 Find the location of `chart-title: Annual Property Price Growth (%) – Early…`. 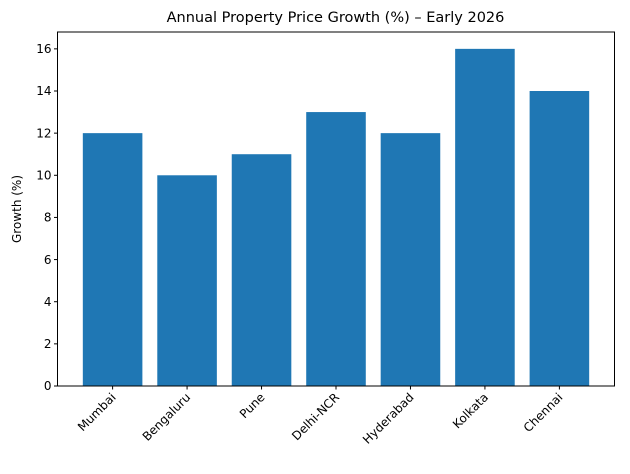

chart-title: Annual Property Price Growth (%) – Early… is located at coordinates (336, 18).